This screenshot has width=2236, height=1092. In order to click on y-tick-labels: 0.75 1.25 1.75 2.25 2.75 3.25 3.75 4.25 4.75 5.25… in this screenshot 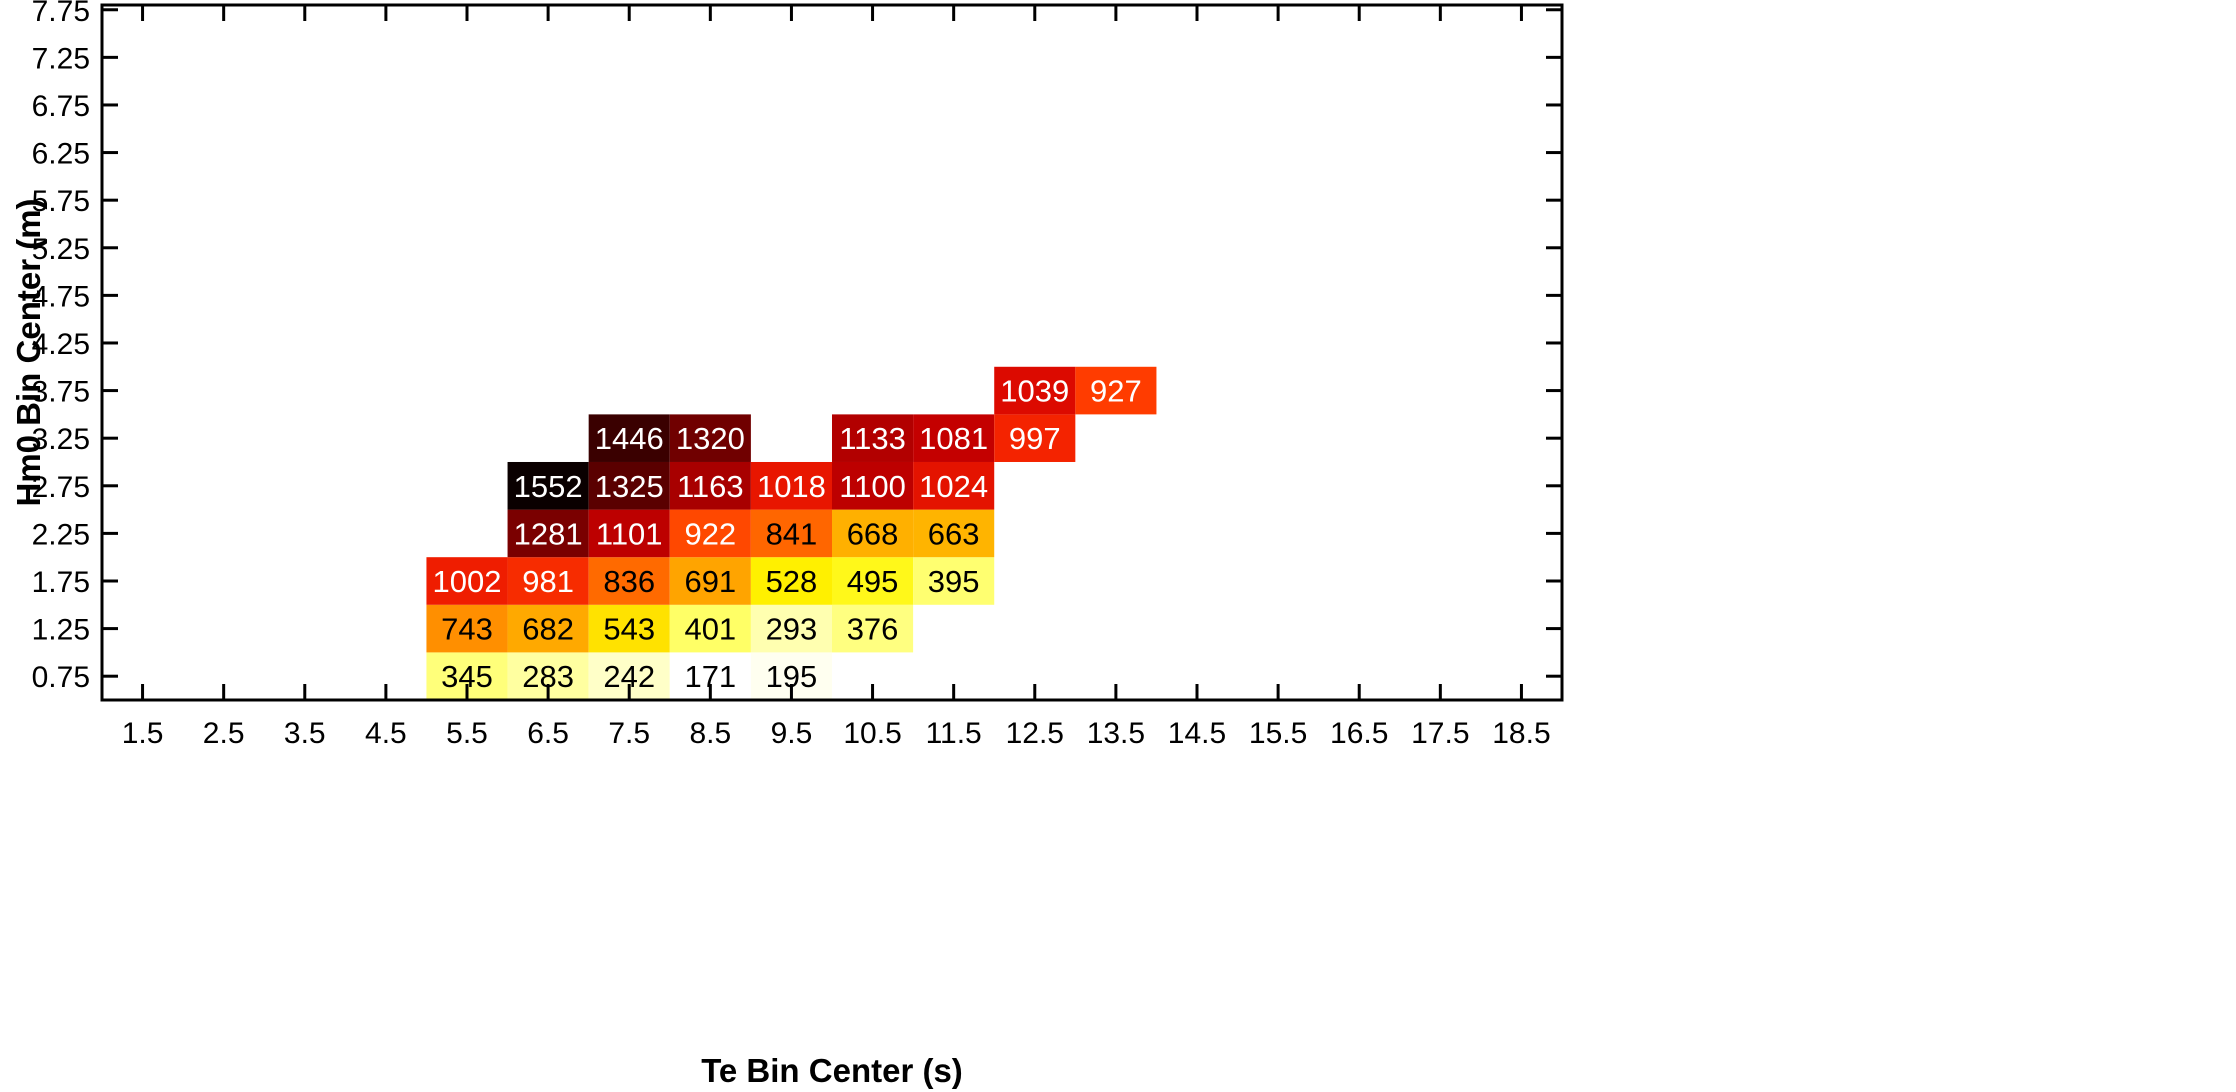, I will do `click(61, 347)`.